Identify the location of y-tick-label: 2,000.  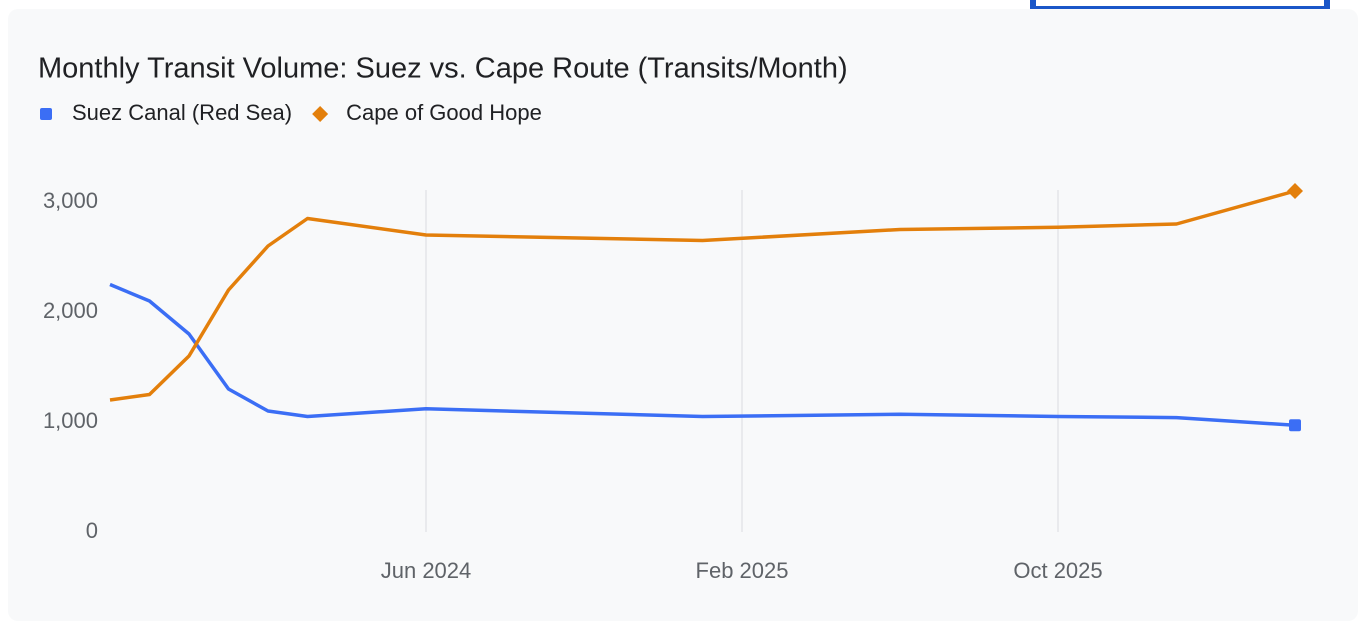
(70, 310).